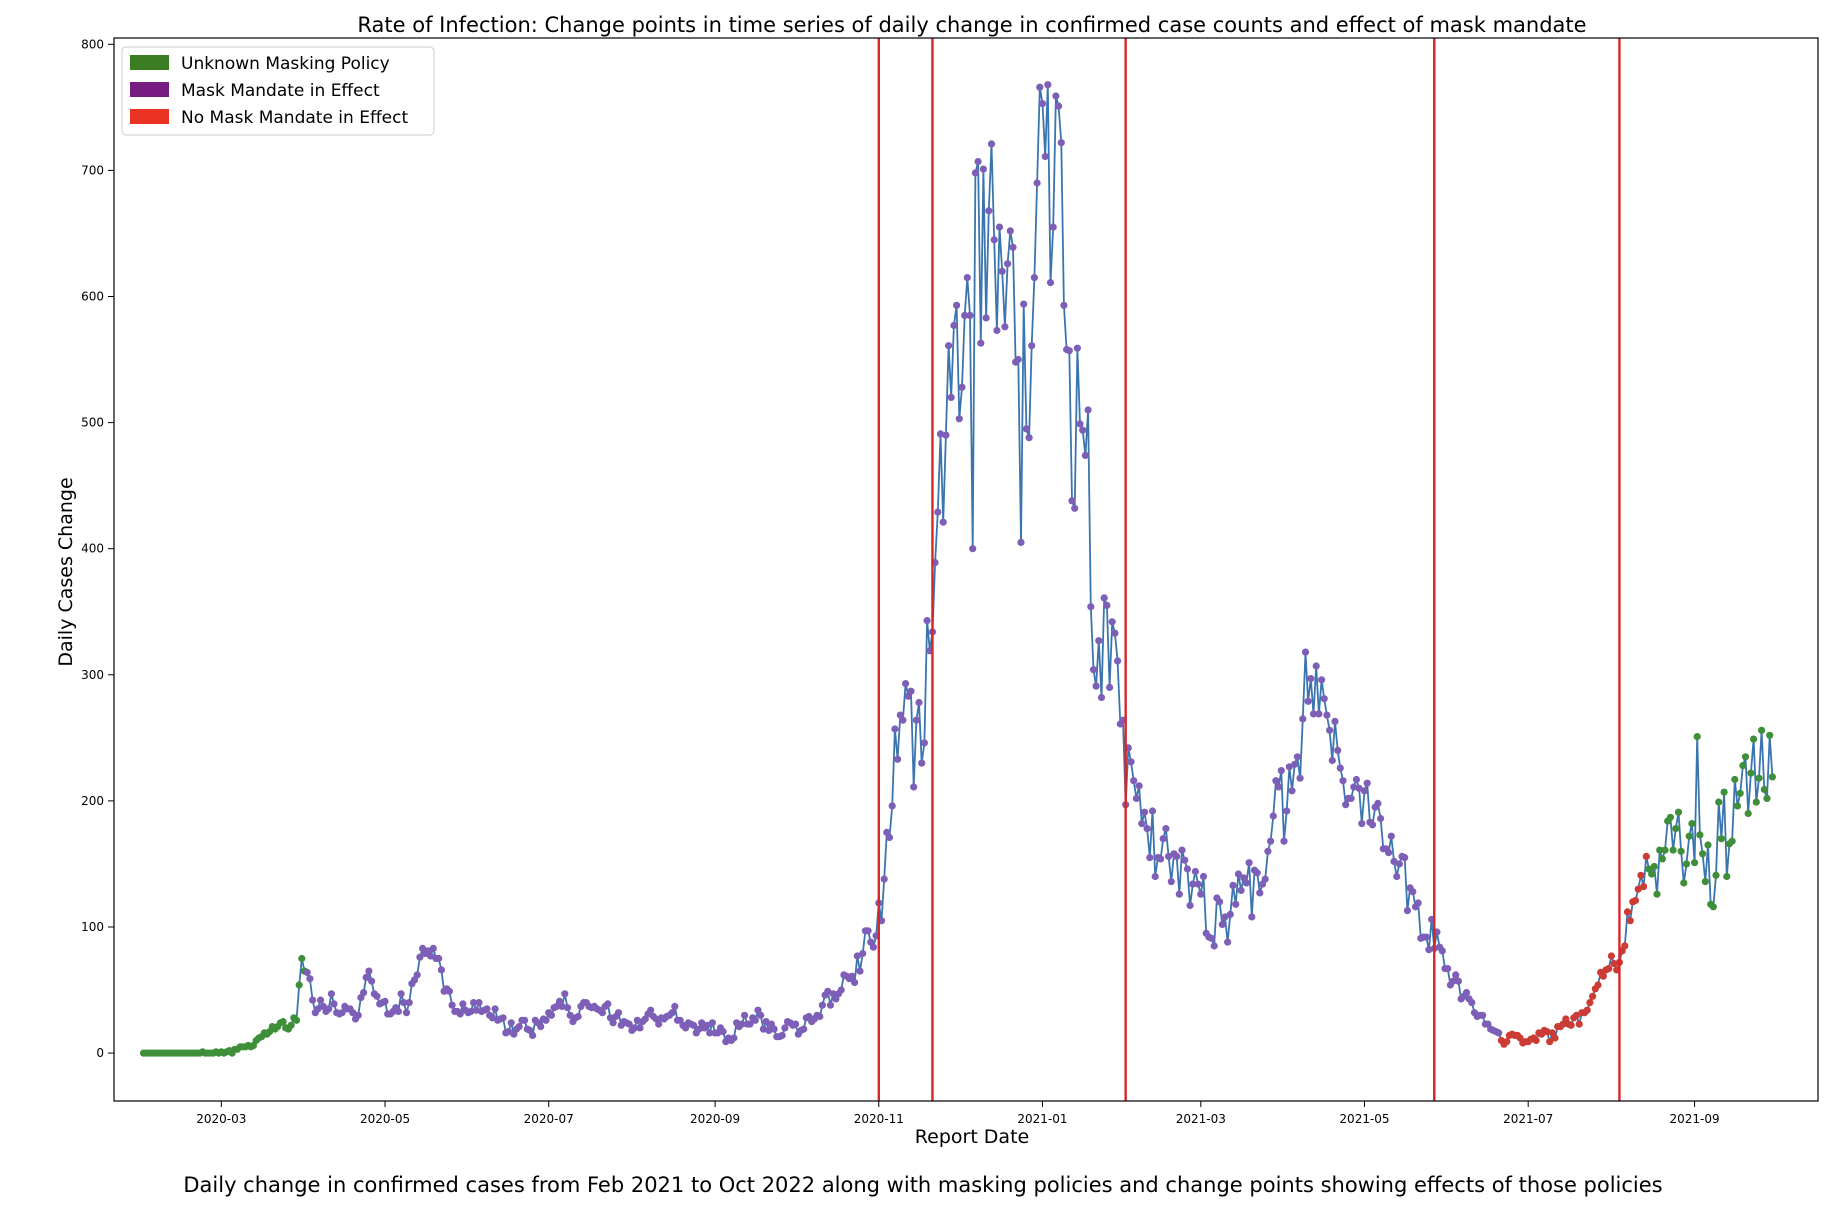  I want to click on y-tick-label: 200, so click(92, 801).